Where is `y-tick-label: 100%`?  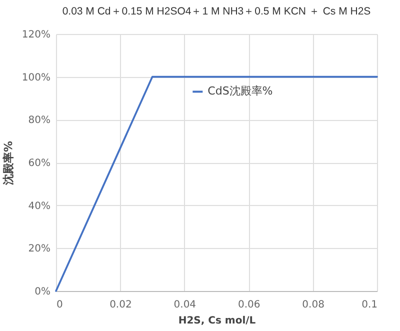 y-tick-label: 100% is located at coordinates (36, 78).